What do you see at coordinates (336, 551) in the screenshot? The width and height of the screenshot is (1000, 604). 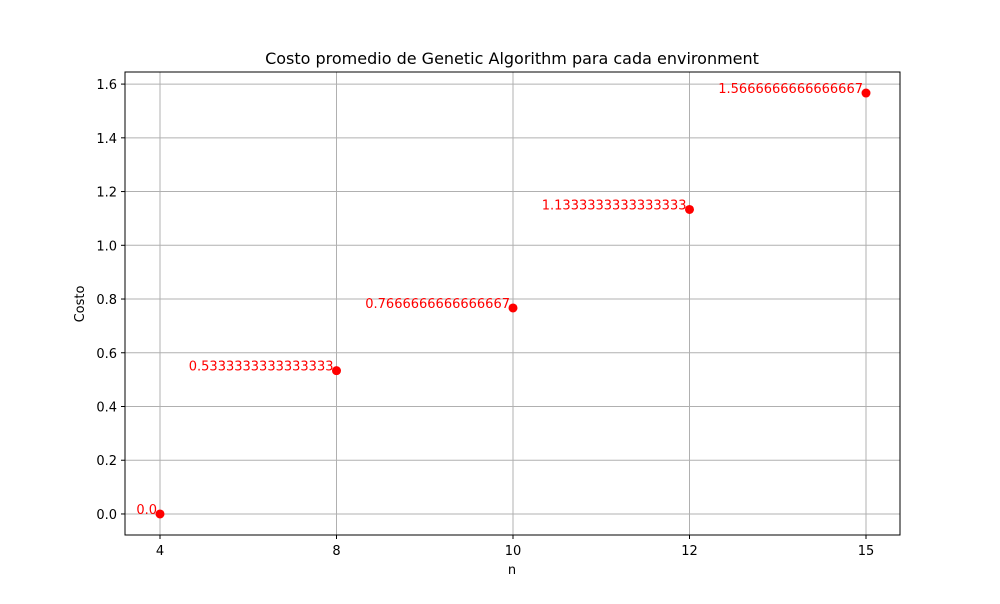 I see `x-tick-label: 8` at bounding box center [336, 551].